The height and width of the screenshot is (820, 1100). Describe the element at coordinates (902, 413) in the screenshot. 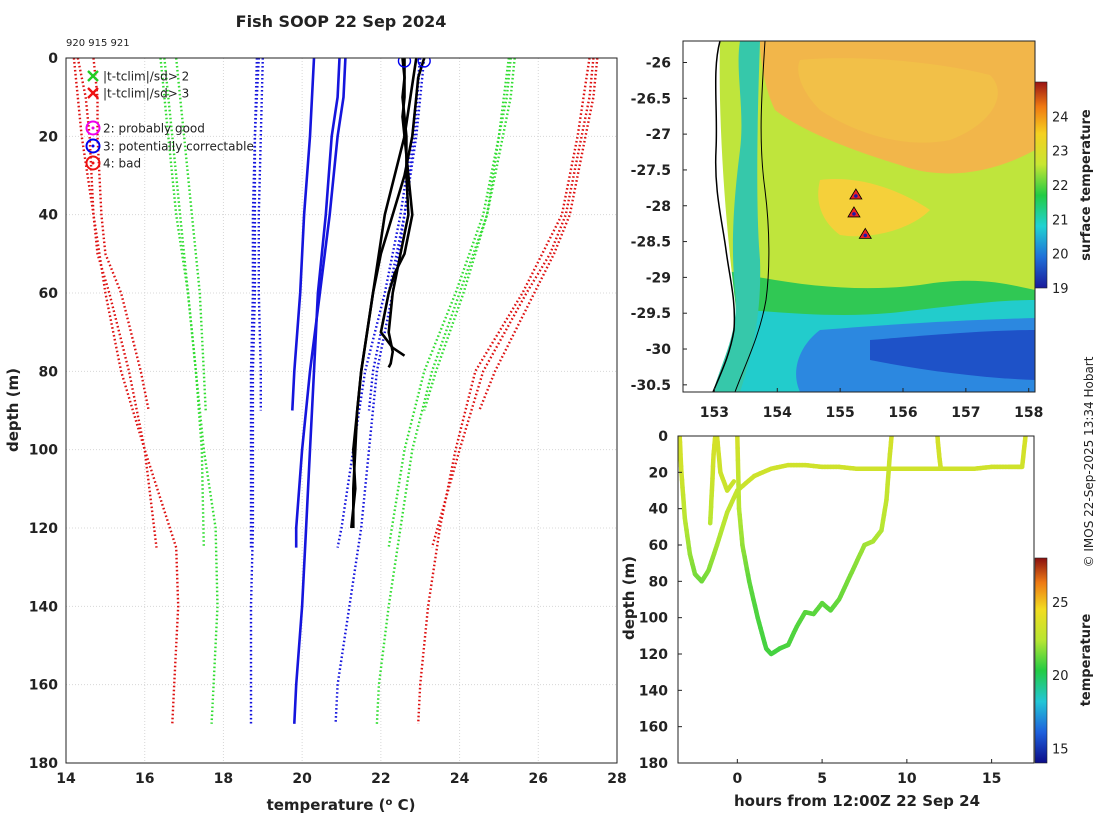

I see `map-xtick: 156` at that location.